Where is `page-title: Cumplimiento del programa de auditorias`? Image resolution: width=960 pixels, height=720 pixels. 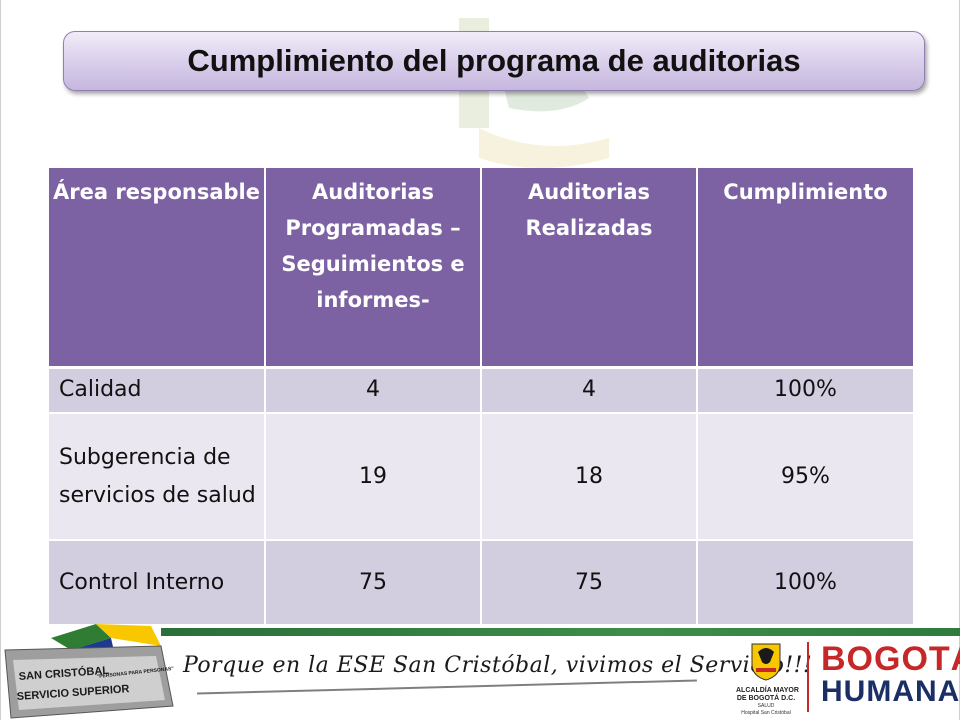
page-title: Cumplimiento del programa de auditorias is located at coordinates (494, 60).